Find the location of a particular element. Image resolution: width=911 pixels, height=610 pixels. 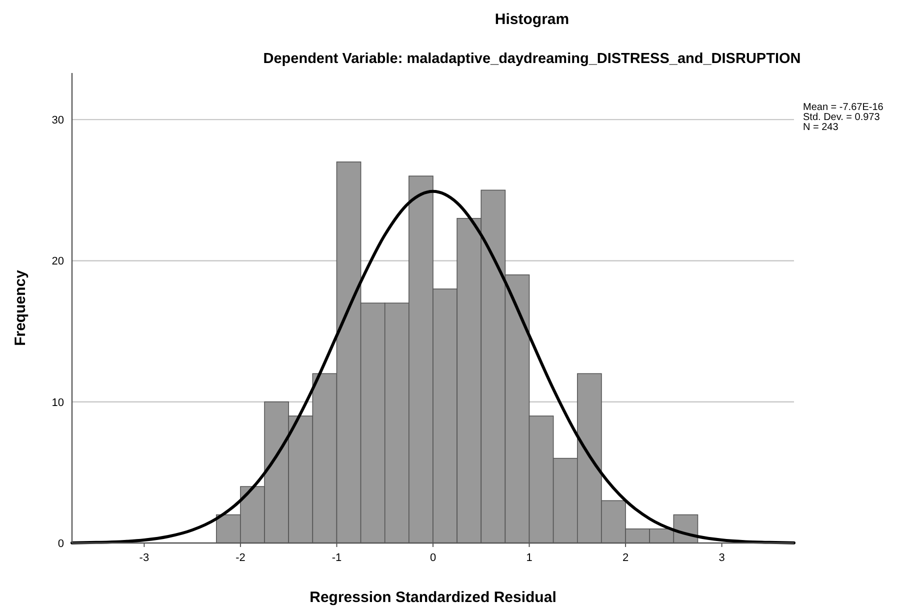

x-tick-label: -3 is located at coordinates (144, 558).